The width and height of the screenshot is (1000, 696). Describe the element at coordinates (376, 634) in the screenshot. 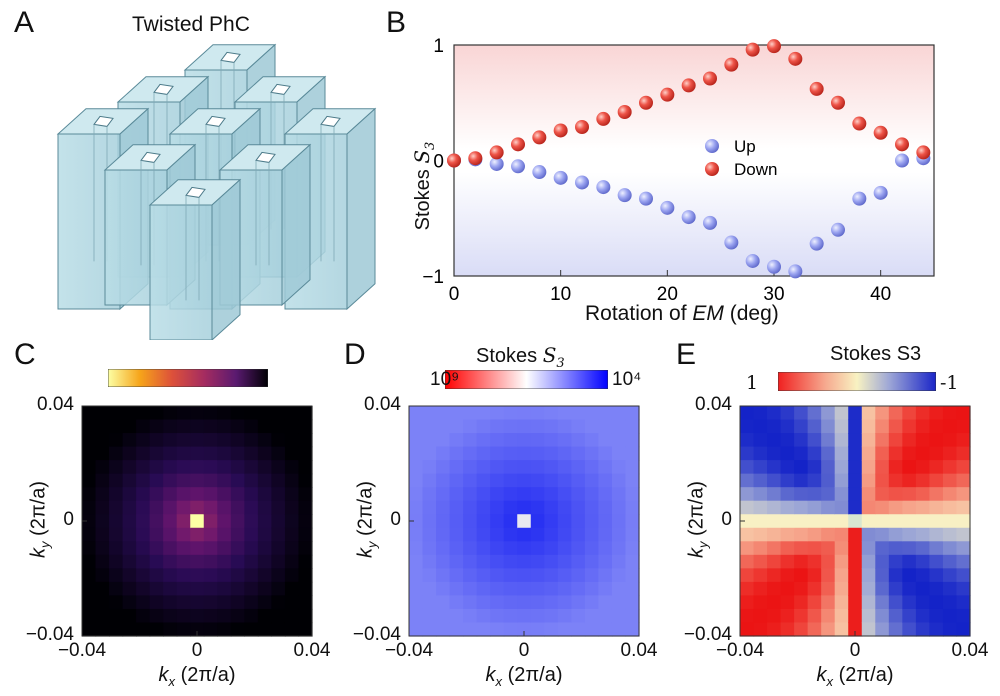

I see `heatmap-ytick-label: −0.04` at that location.